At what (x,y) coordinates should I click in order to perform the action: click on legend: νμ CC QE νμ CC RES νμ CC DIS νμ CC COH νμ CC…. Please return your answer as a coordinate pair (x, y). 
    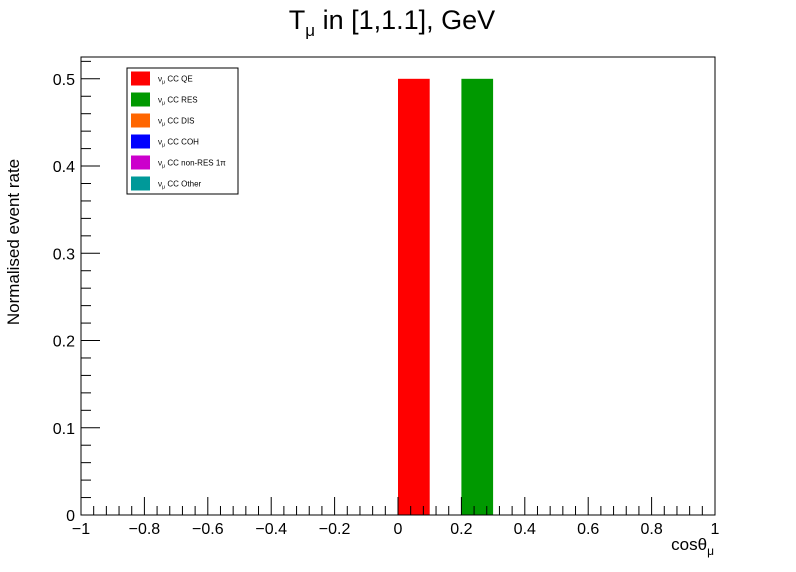
    Looking at the image, I should click on (182, 131).